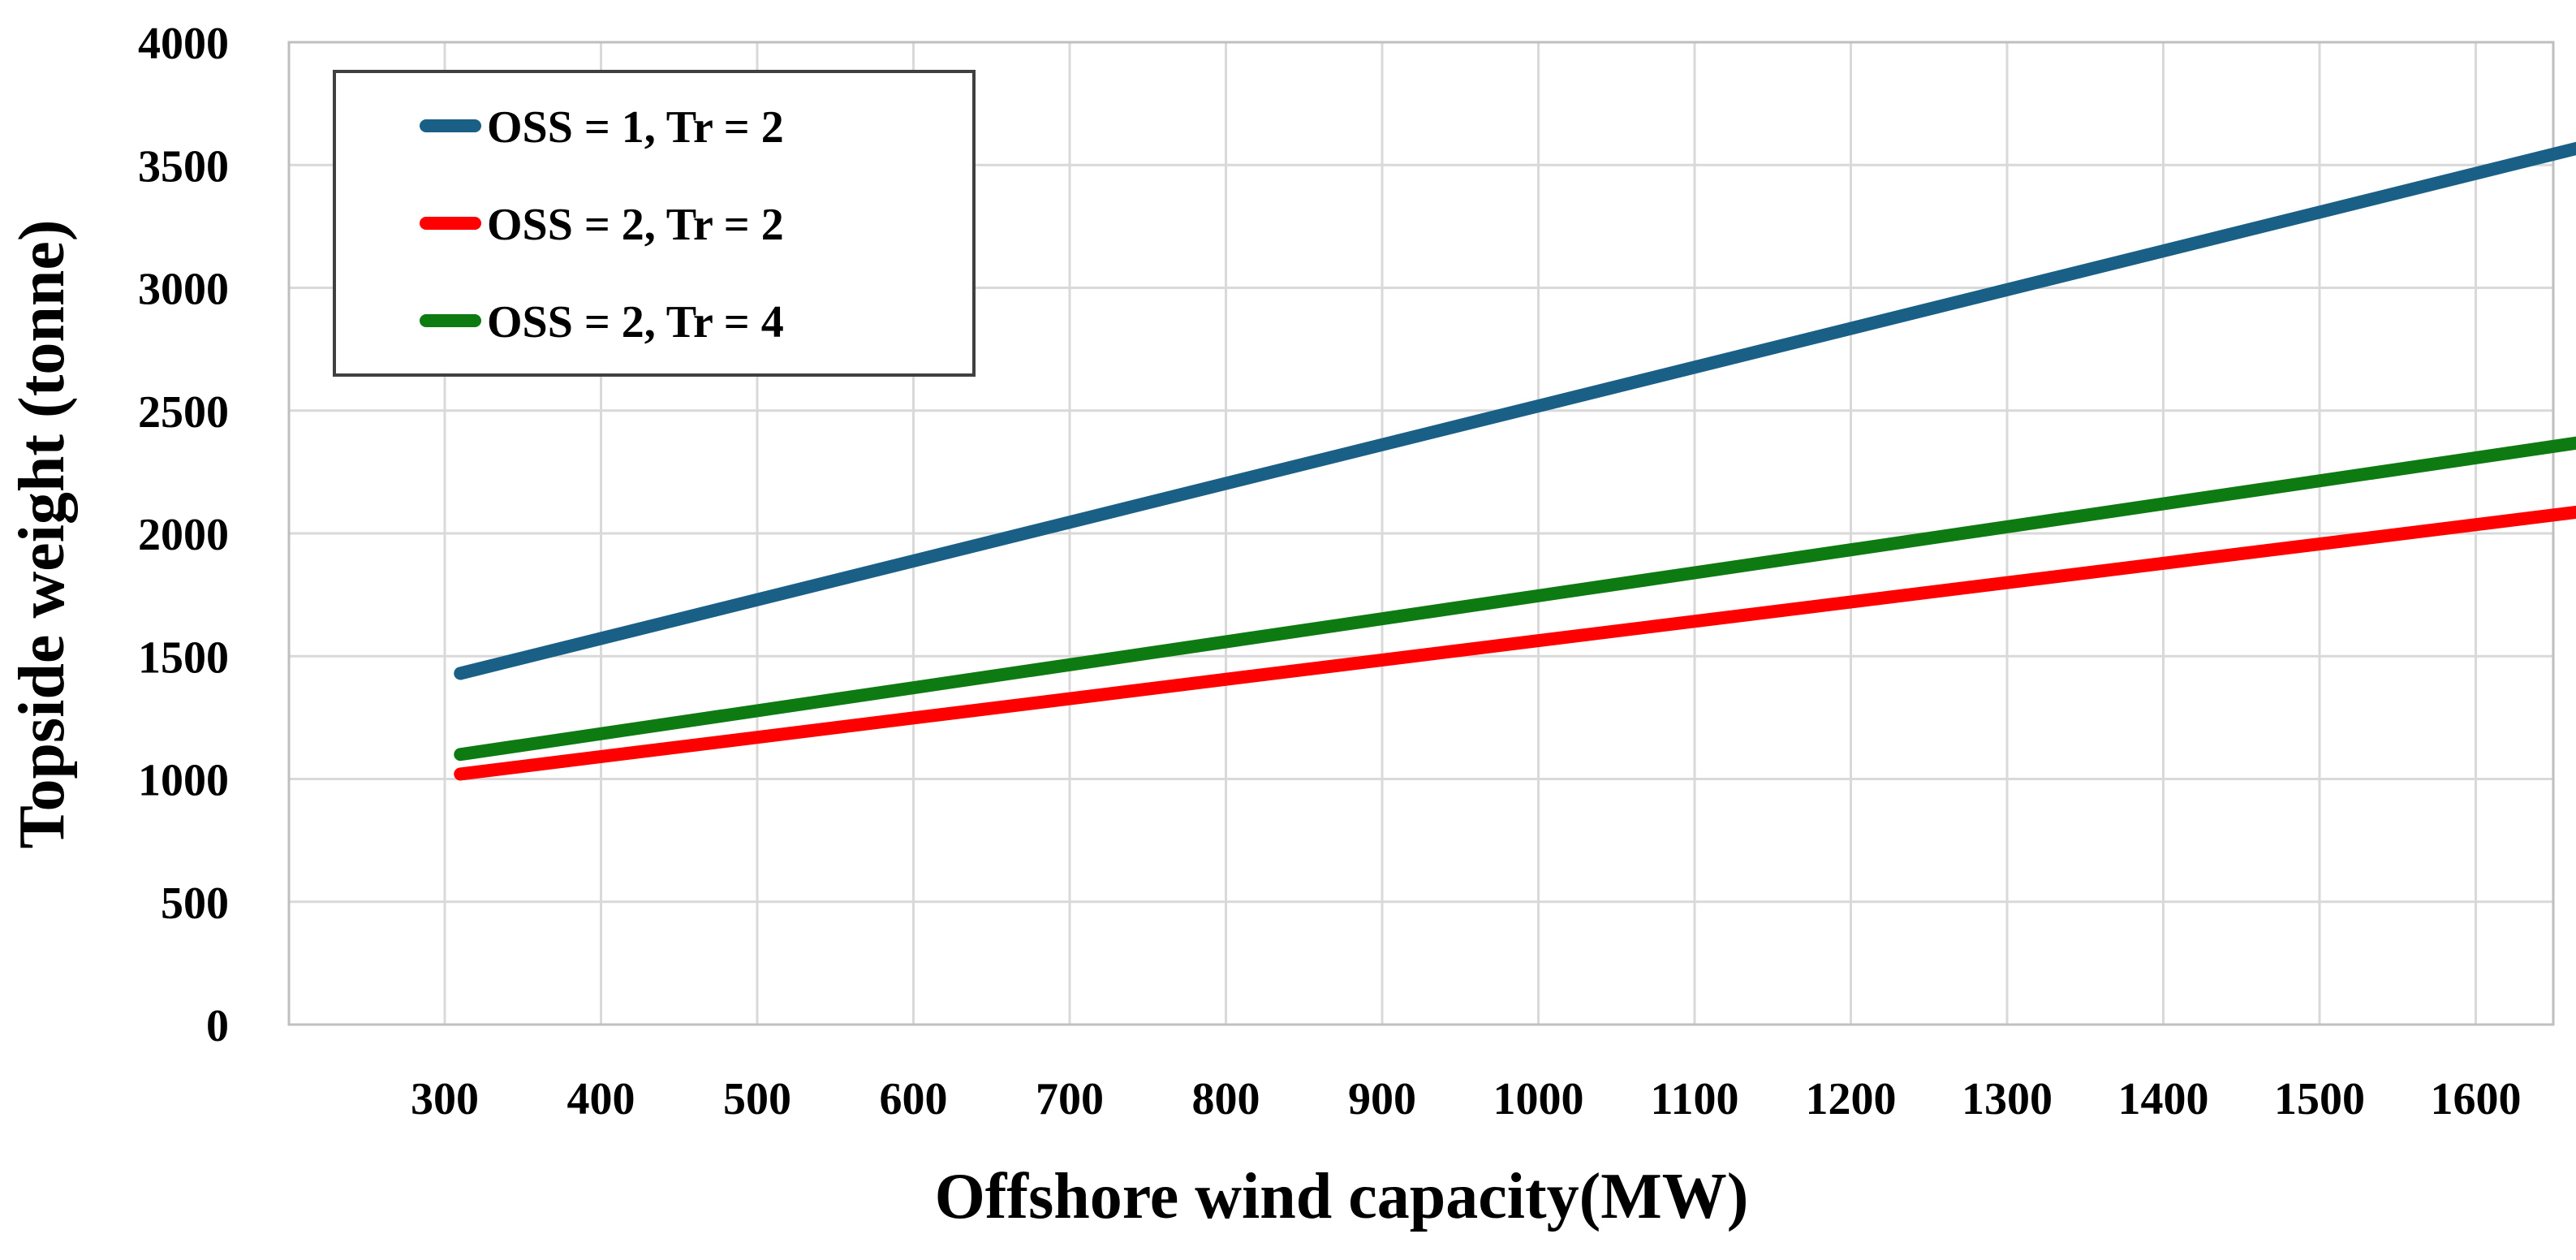 The image size is (2576, 1260). I want to click on y-tick-label: 2500, so click(184, 413).